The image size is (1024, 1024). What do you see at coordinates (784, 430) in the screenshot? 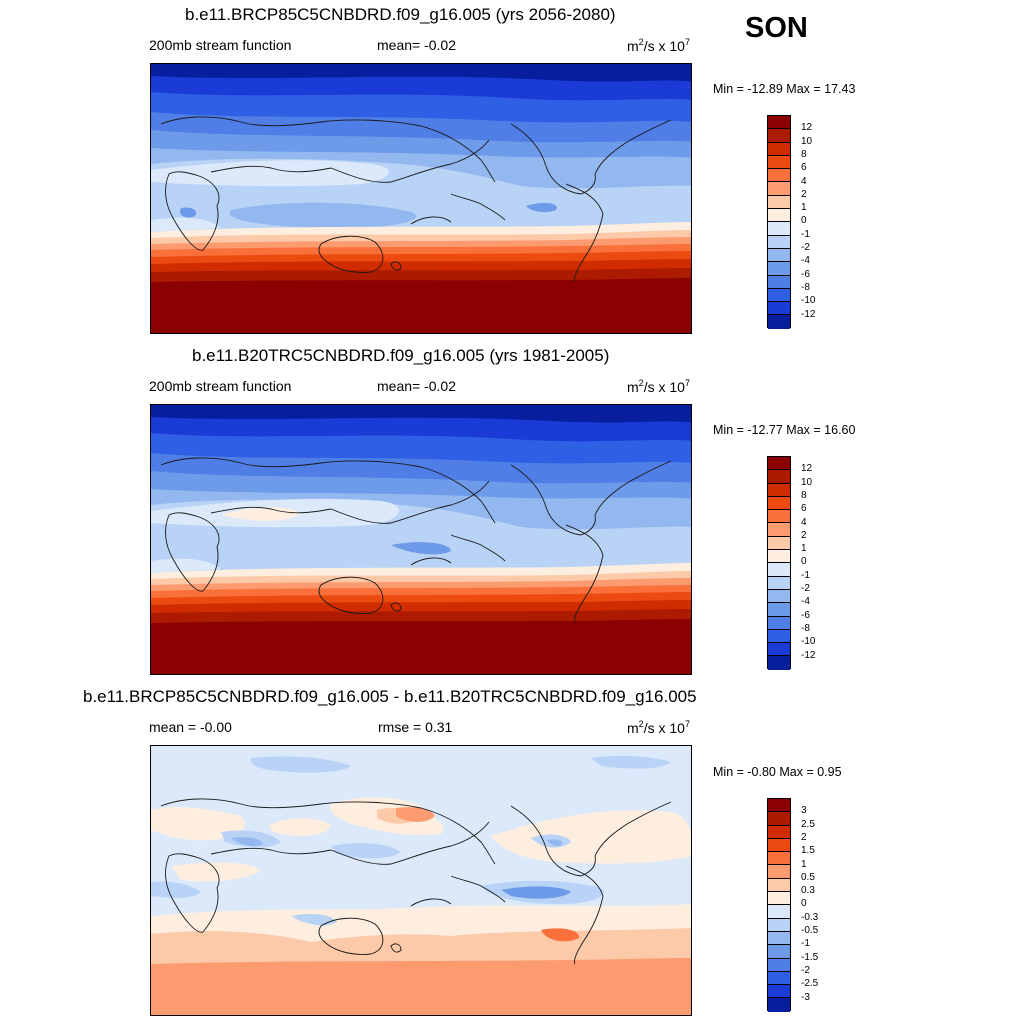
I see `panel-2-min-max: Min = -12.77 Max = 16.60` at bounding box center [784, 430].